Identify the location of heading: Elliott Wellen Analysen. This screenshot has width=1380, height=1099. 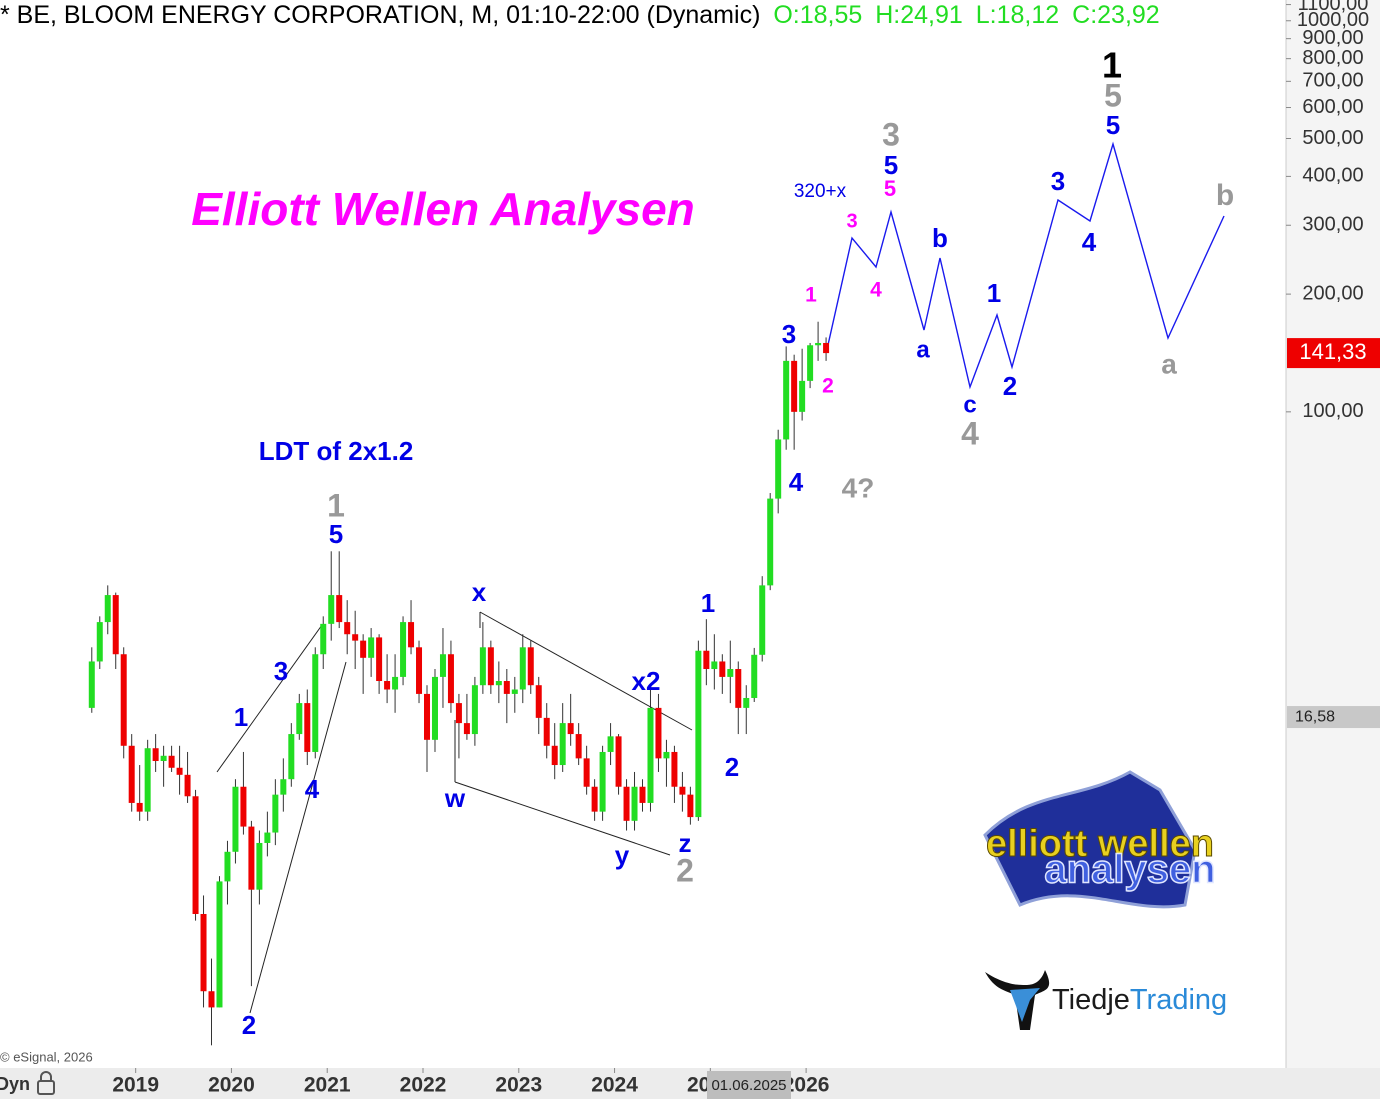
(443, 209).